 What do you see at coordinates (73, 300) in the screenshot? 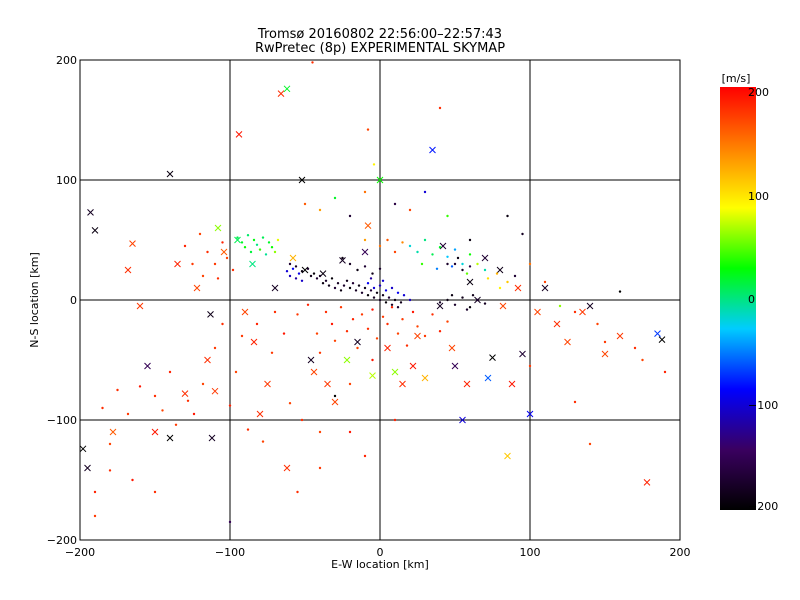
I see `y-tick-label: 0` at bounding box center [73, 300].